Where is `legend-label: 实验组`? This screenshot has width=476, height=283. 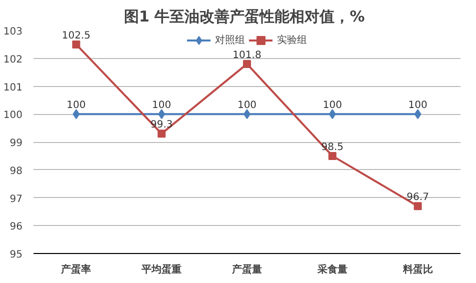
legend-label: 实验组 is located at coordinates (292, 40).